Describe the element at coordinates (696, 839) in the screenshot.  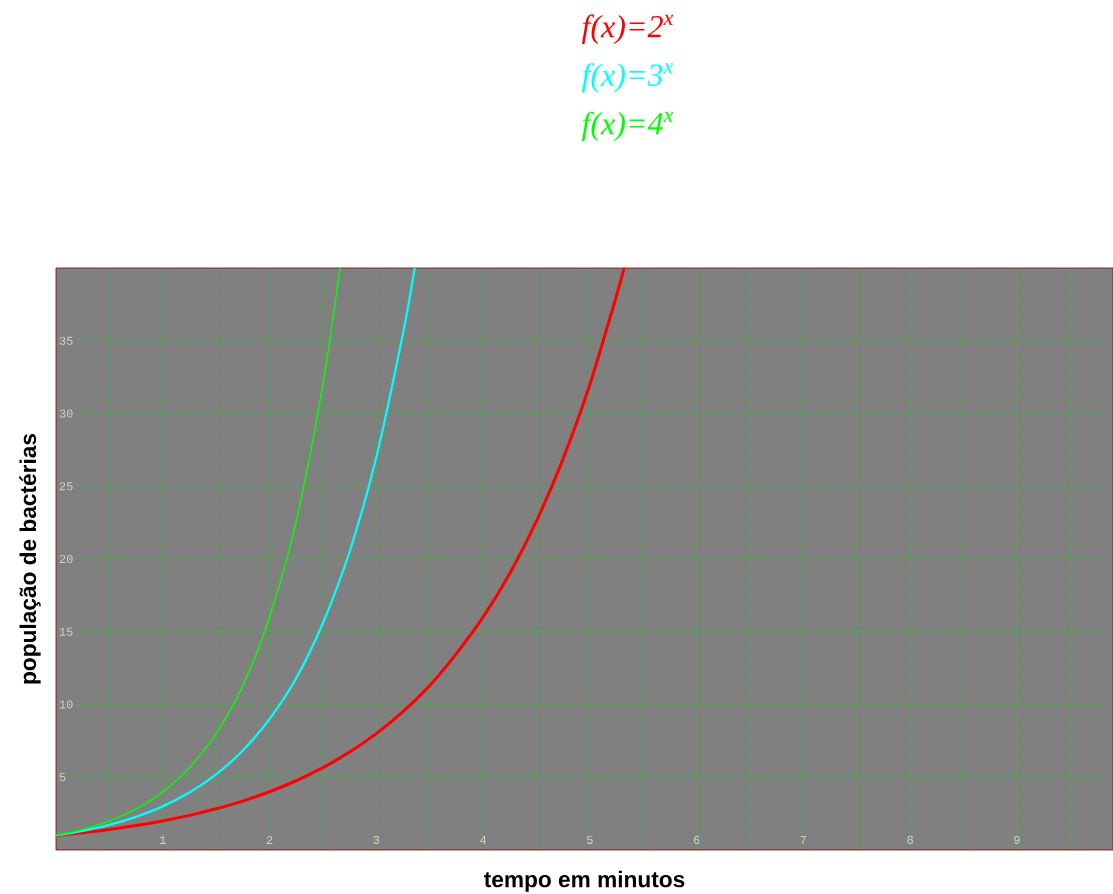
I see `x-tick-label: 6` at that location.